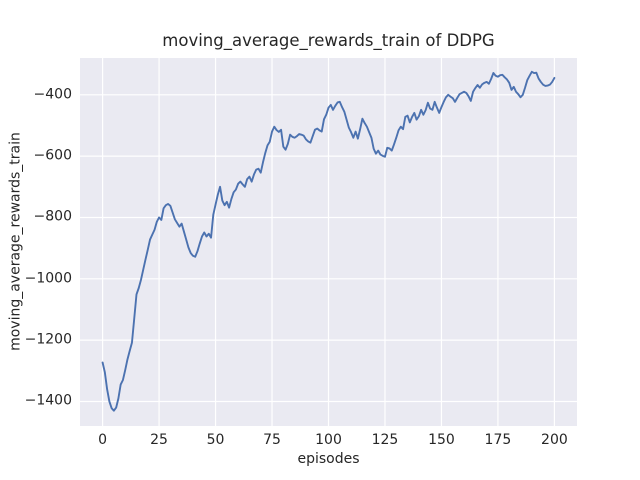 This screenshot has height=480, width=640. What do you see at coordinates (52, 216) in the screenshot?
I see `y-tick-label: −800` at bounding box center [52, 216].